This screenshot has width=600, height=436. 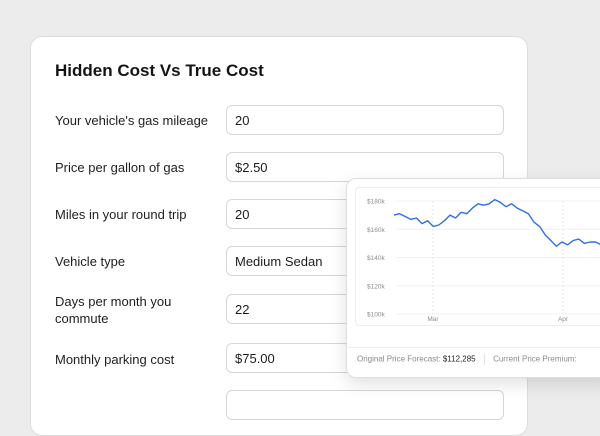 What do you see at coordinates (115, 359) in the screenshot?
I see `parking-cost-label: Monthly parking cost` at bounding box center [115, 359].